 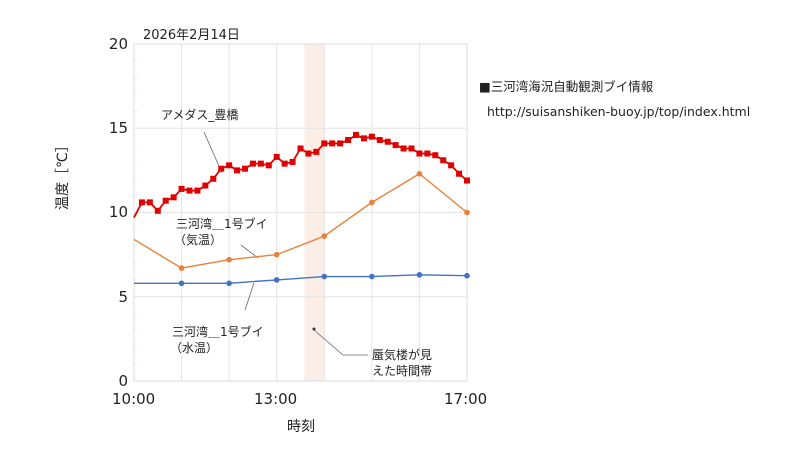 I want to click on chart-date-title: 2026年2月14日, so click(x=191, y=35).